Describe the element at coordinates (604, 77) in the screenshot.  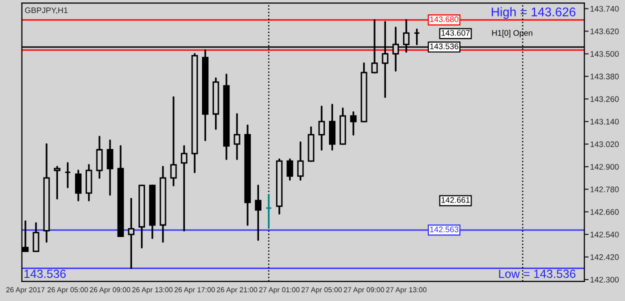
I see `y-tick-label: 143.380` at that location.